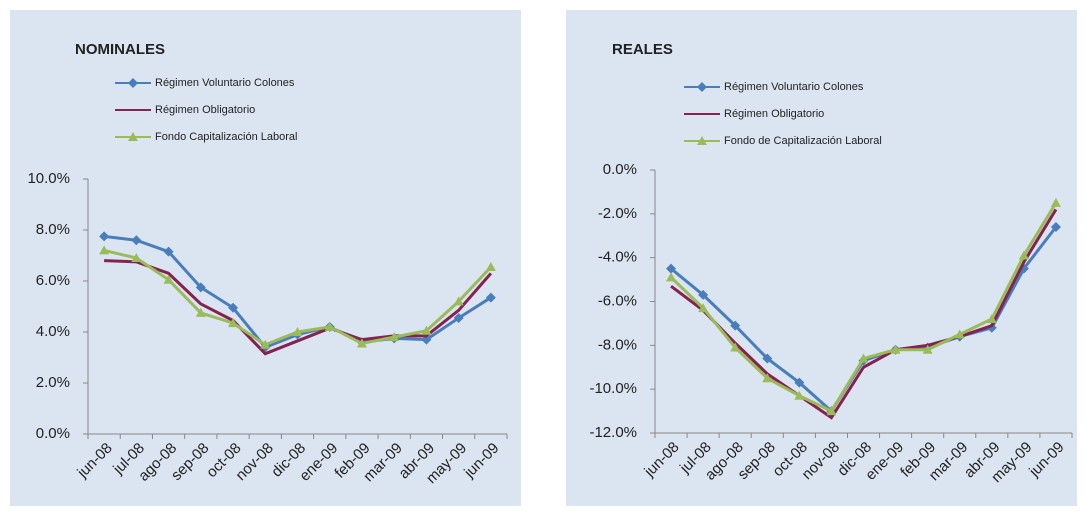 Image resolution: width=1087 pixels, height=516 pixels. I want to click on y-tick-label: -2.0%, so click(617, 213).